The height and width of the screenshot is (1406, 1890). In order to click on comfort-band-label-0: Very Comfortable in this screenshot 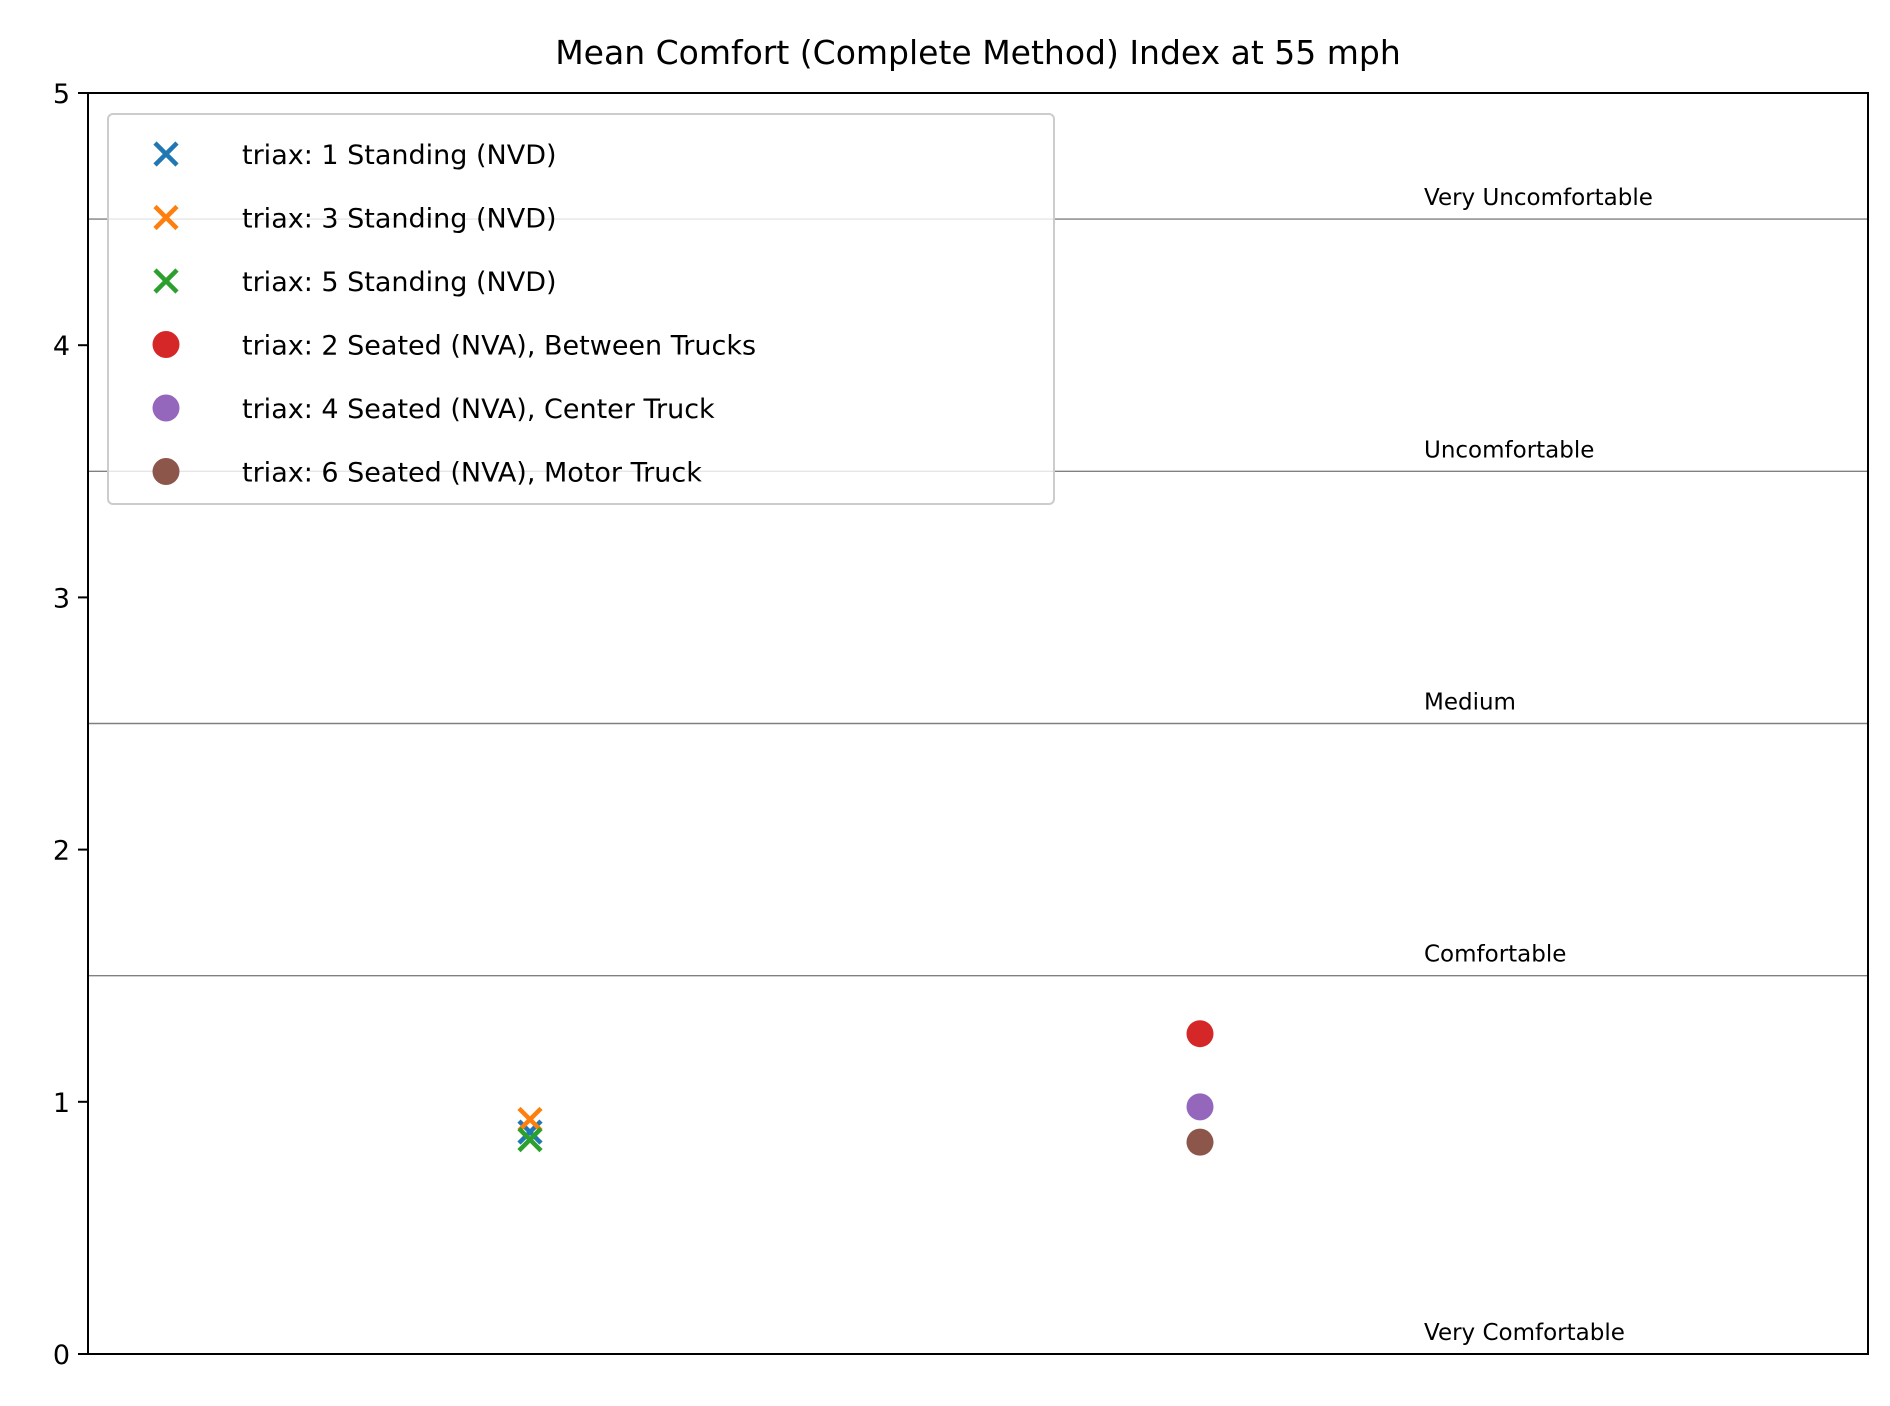, I will do `click(1524, 1333)`.